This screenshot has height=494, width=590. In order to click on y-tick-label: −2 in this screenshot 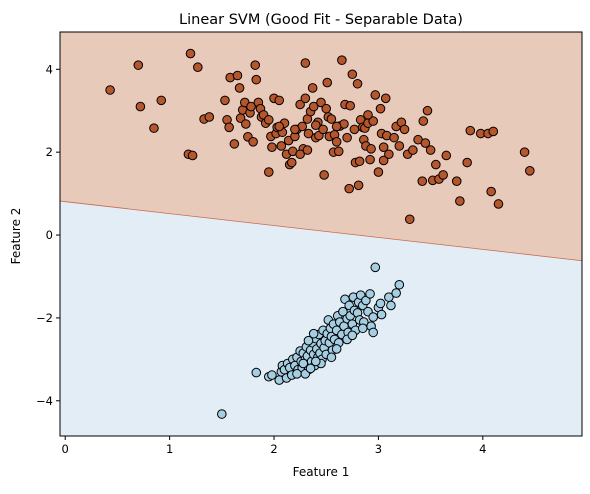, I will do `click(44, 318)`.